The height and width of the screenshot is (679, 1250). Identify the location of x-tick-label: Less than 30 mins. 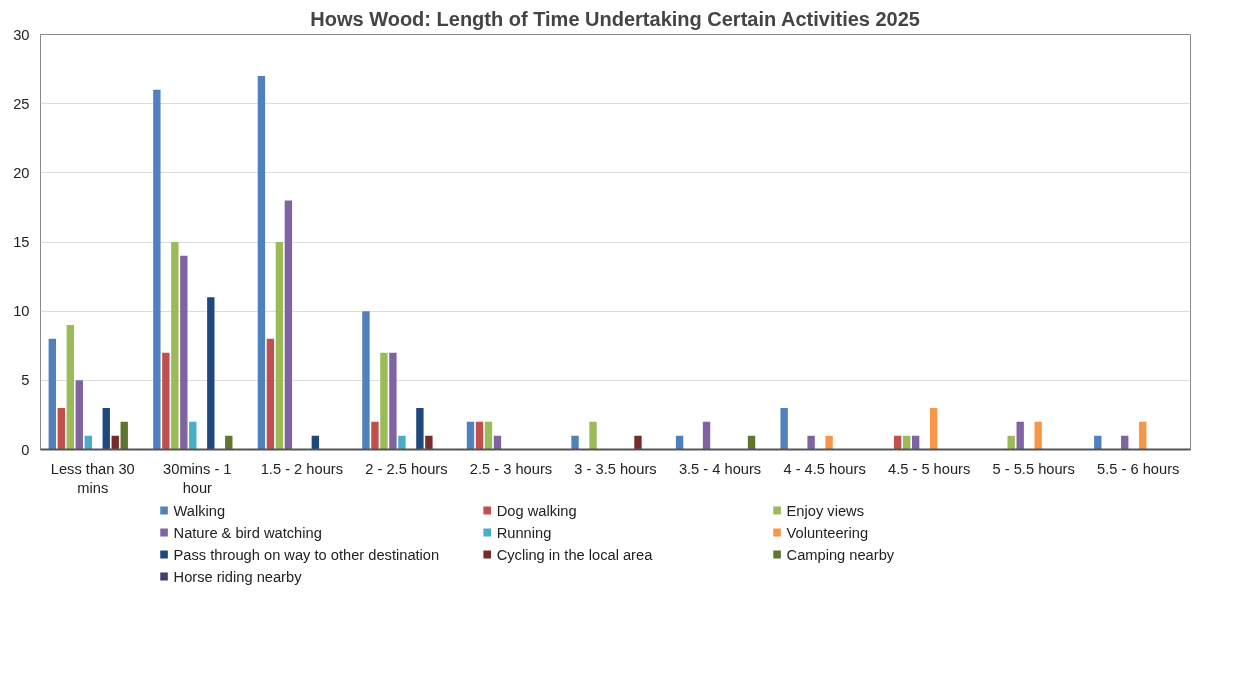
(92, 478).